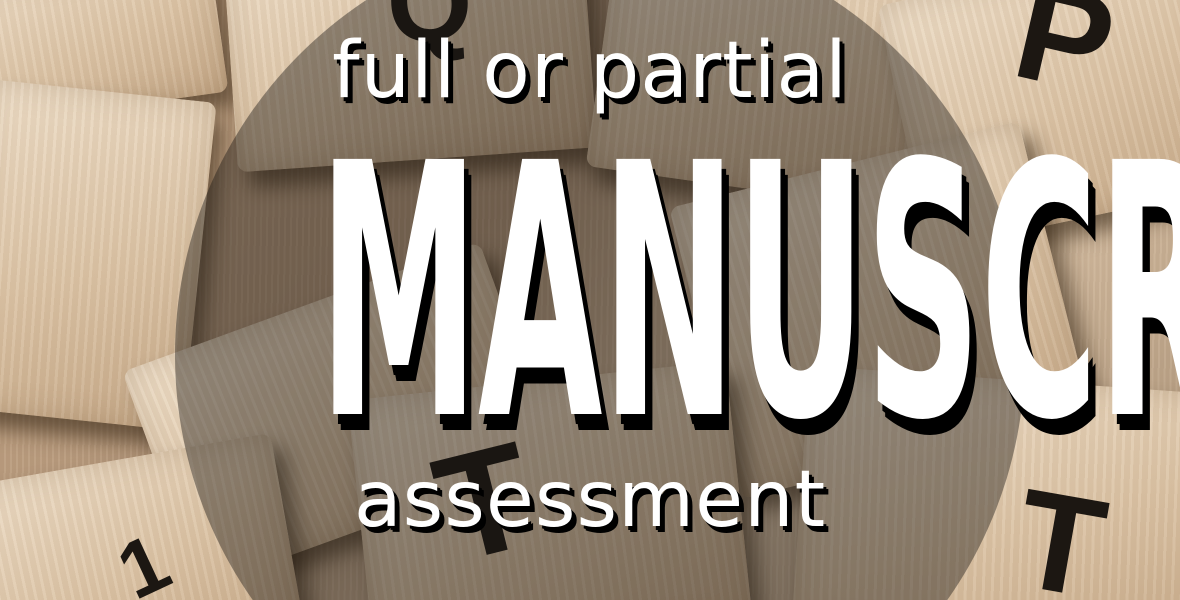  I want to click on banner-subtitle-top: full or partial, so click(590, 71).